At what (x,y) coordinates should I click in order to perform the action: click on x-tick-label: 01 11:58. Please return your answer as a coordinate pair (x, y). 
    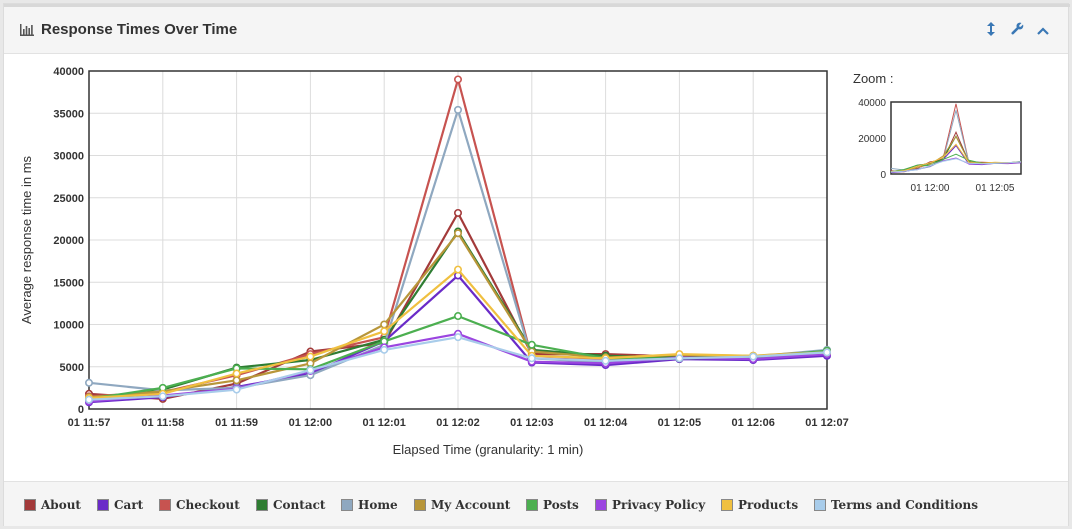
    Looking at the image, I should click on (162, 423).